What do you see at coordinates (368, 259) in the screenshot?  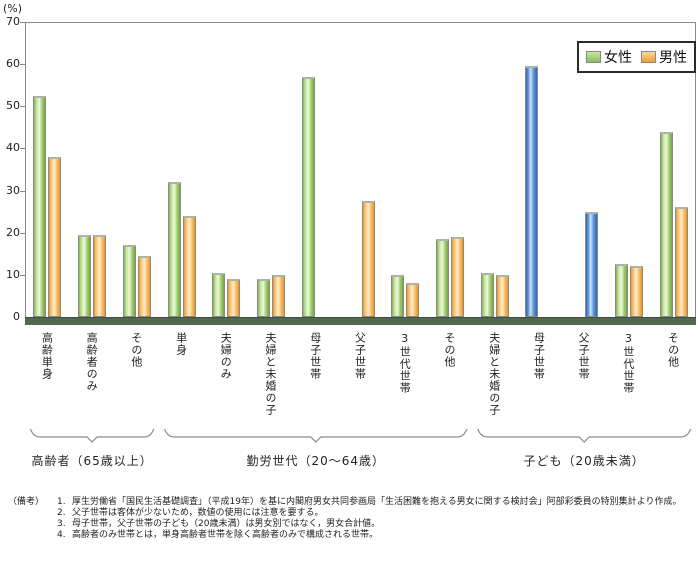 I see `bar-male-父子世帯` at bounding box center [368, 259].